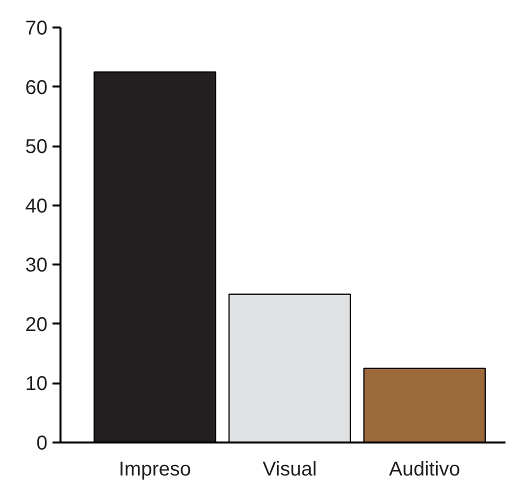 The width and height of the screenshot is (519, 483). Describe the element at coordinates (289, 469) in the screenshot. I see `x-tick-label: Visual` at that location.